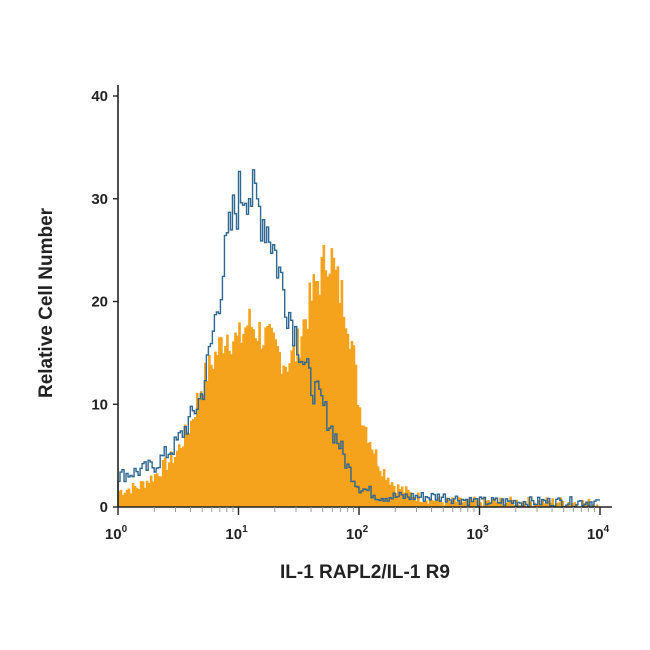  I want to click on y-tick-label: 20, so click(99, 302).